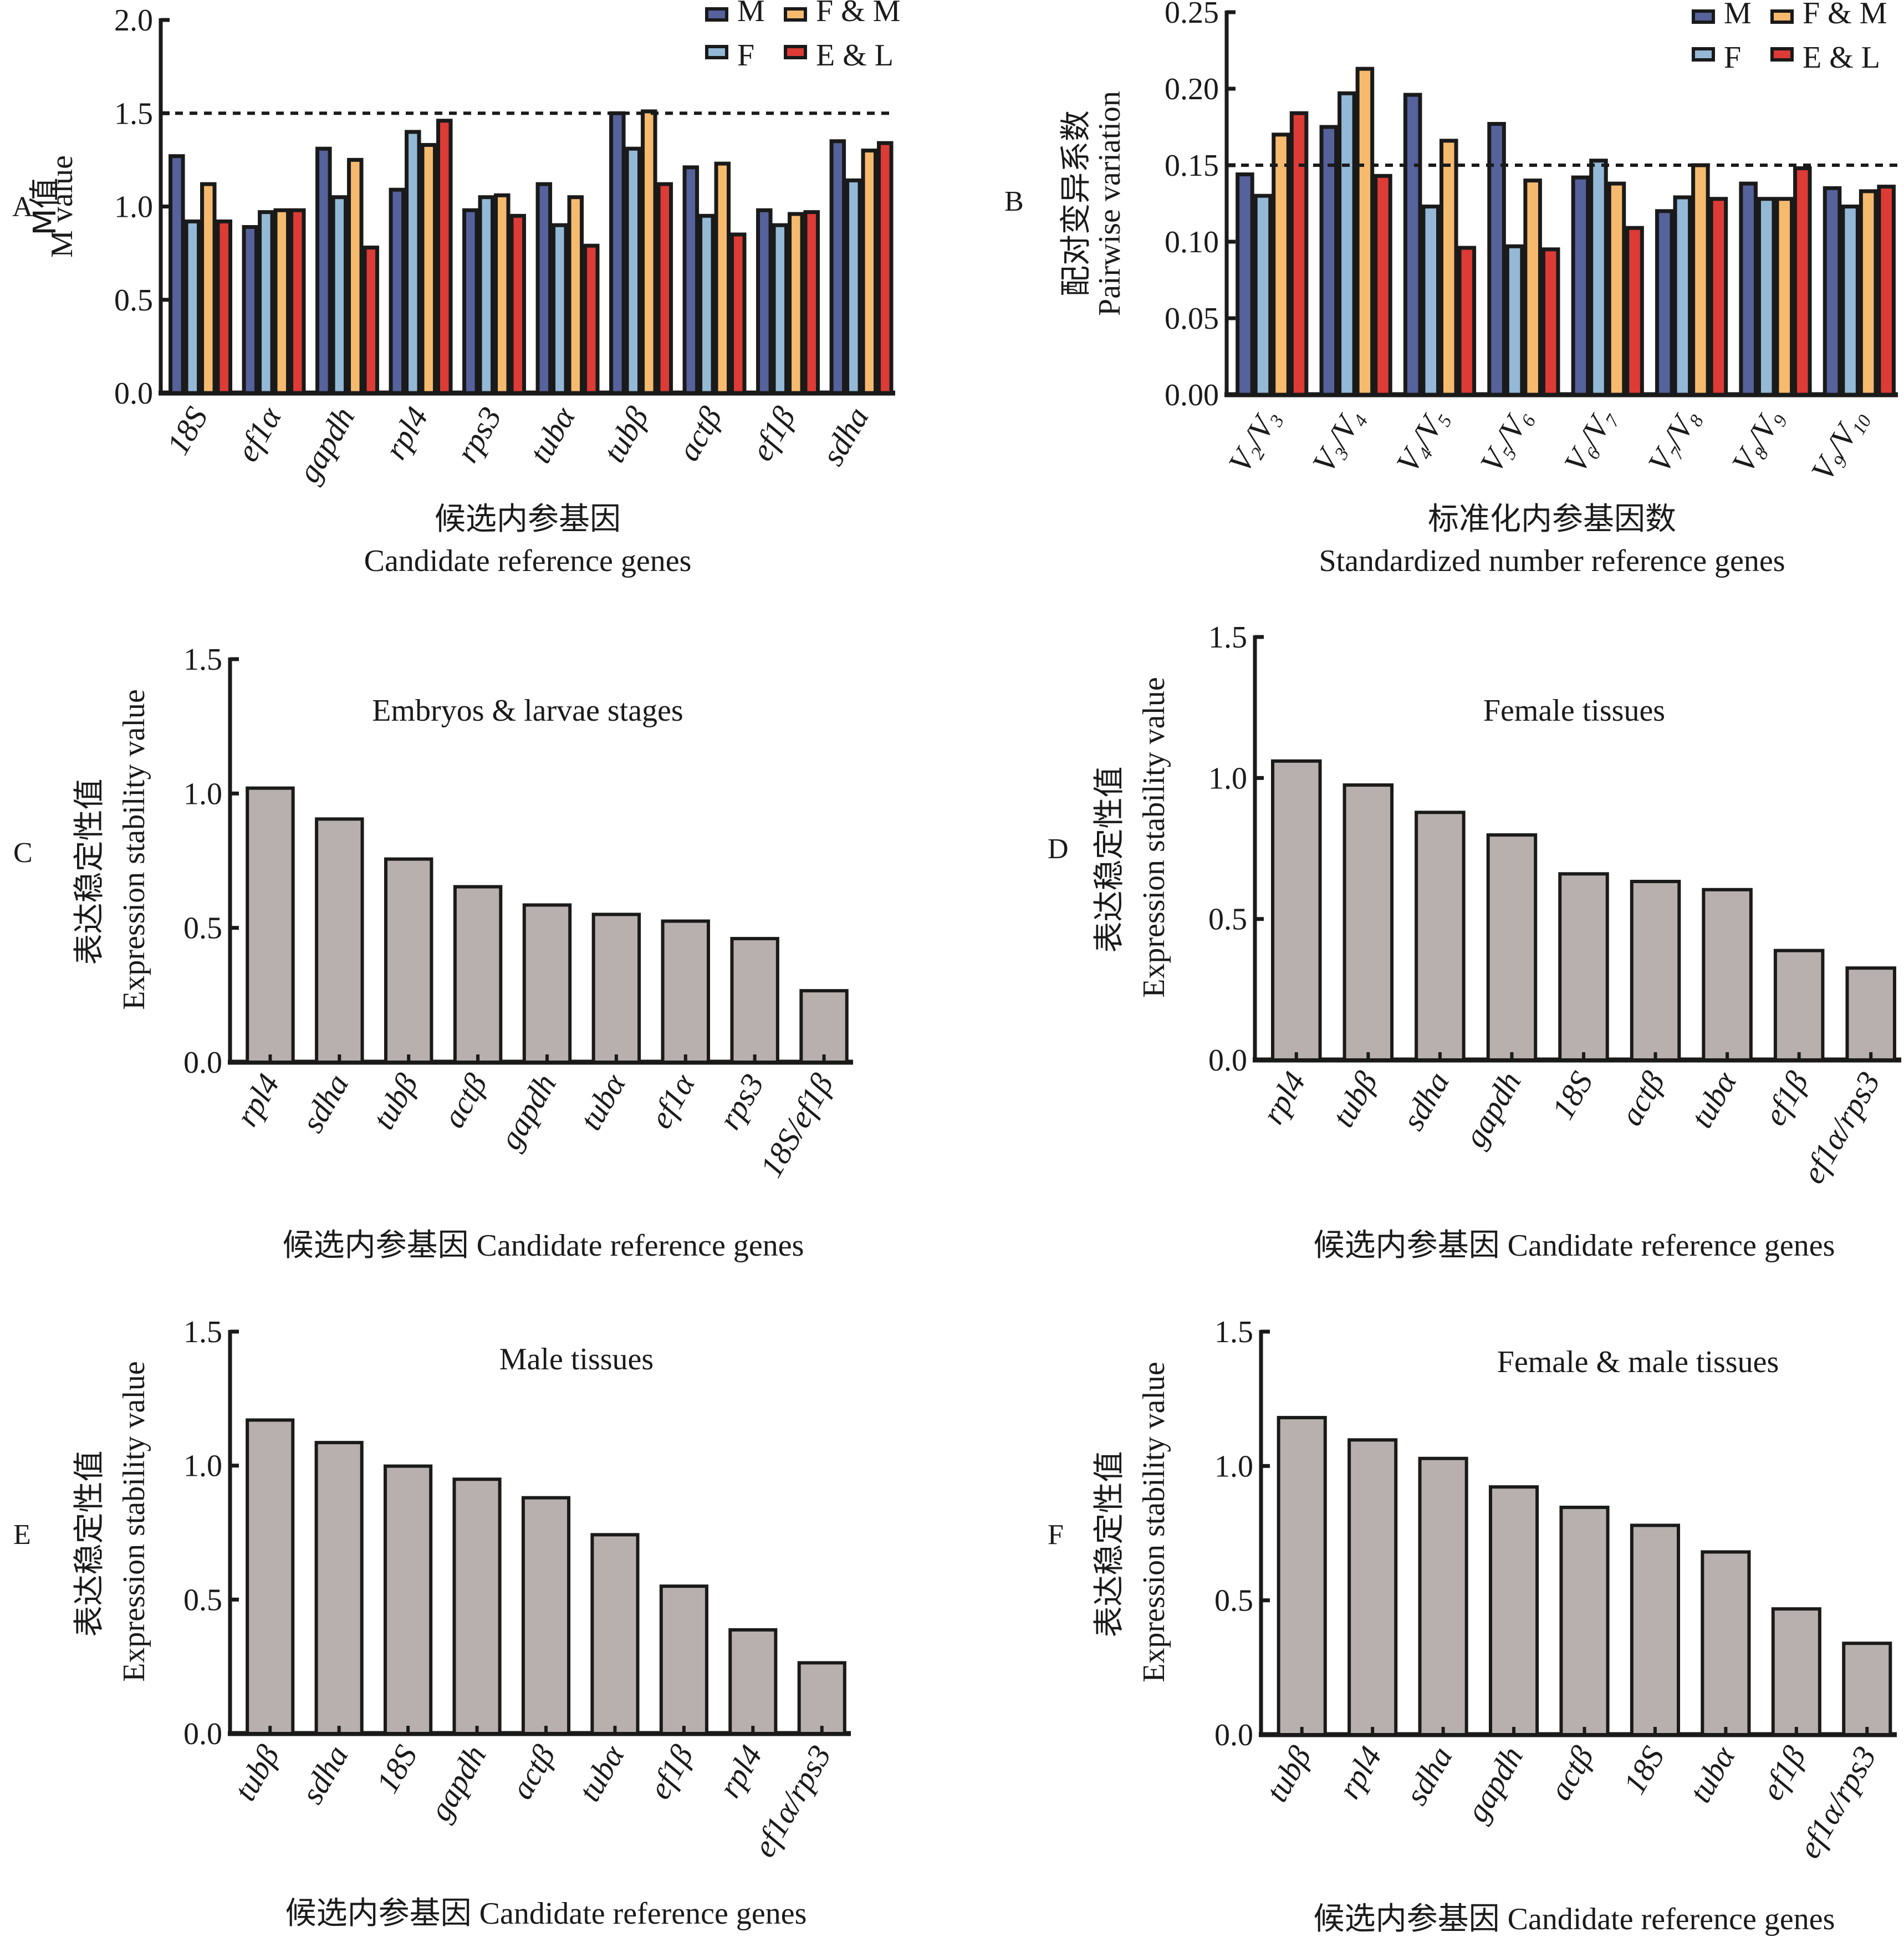 The height and width of the screenshot is (1942, 1904). What do you see at coordinates (1674, 441) in the screenshot?
I see `x-tick-label: V7/V8` at bounding box center [1674, 441].